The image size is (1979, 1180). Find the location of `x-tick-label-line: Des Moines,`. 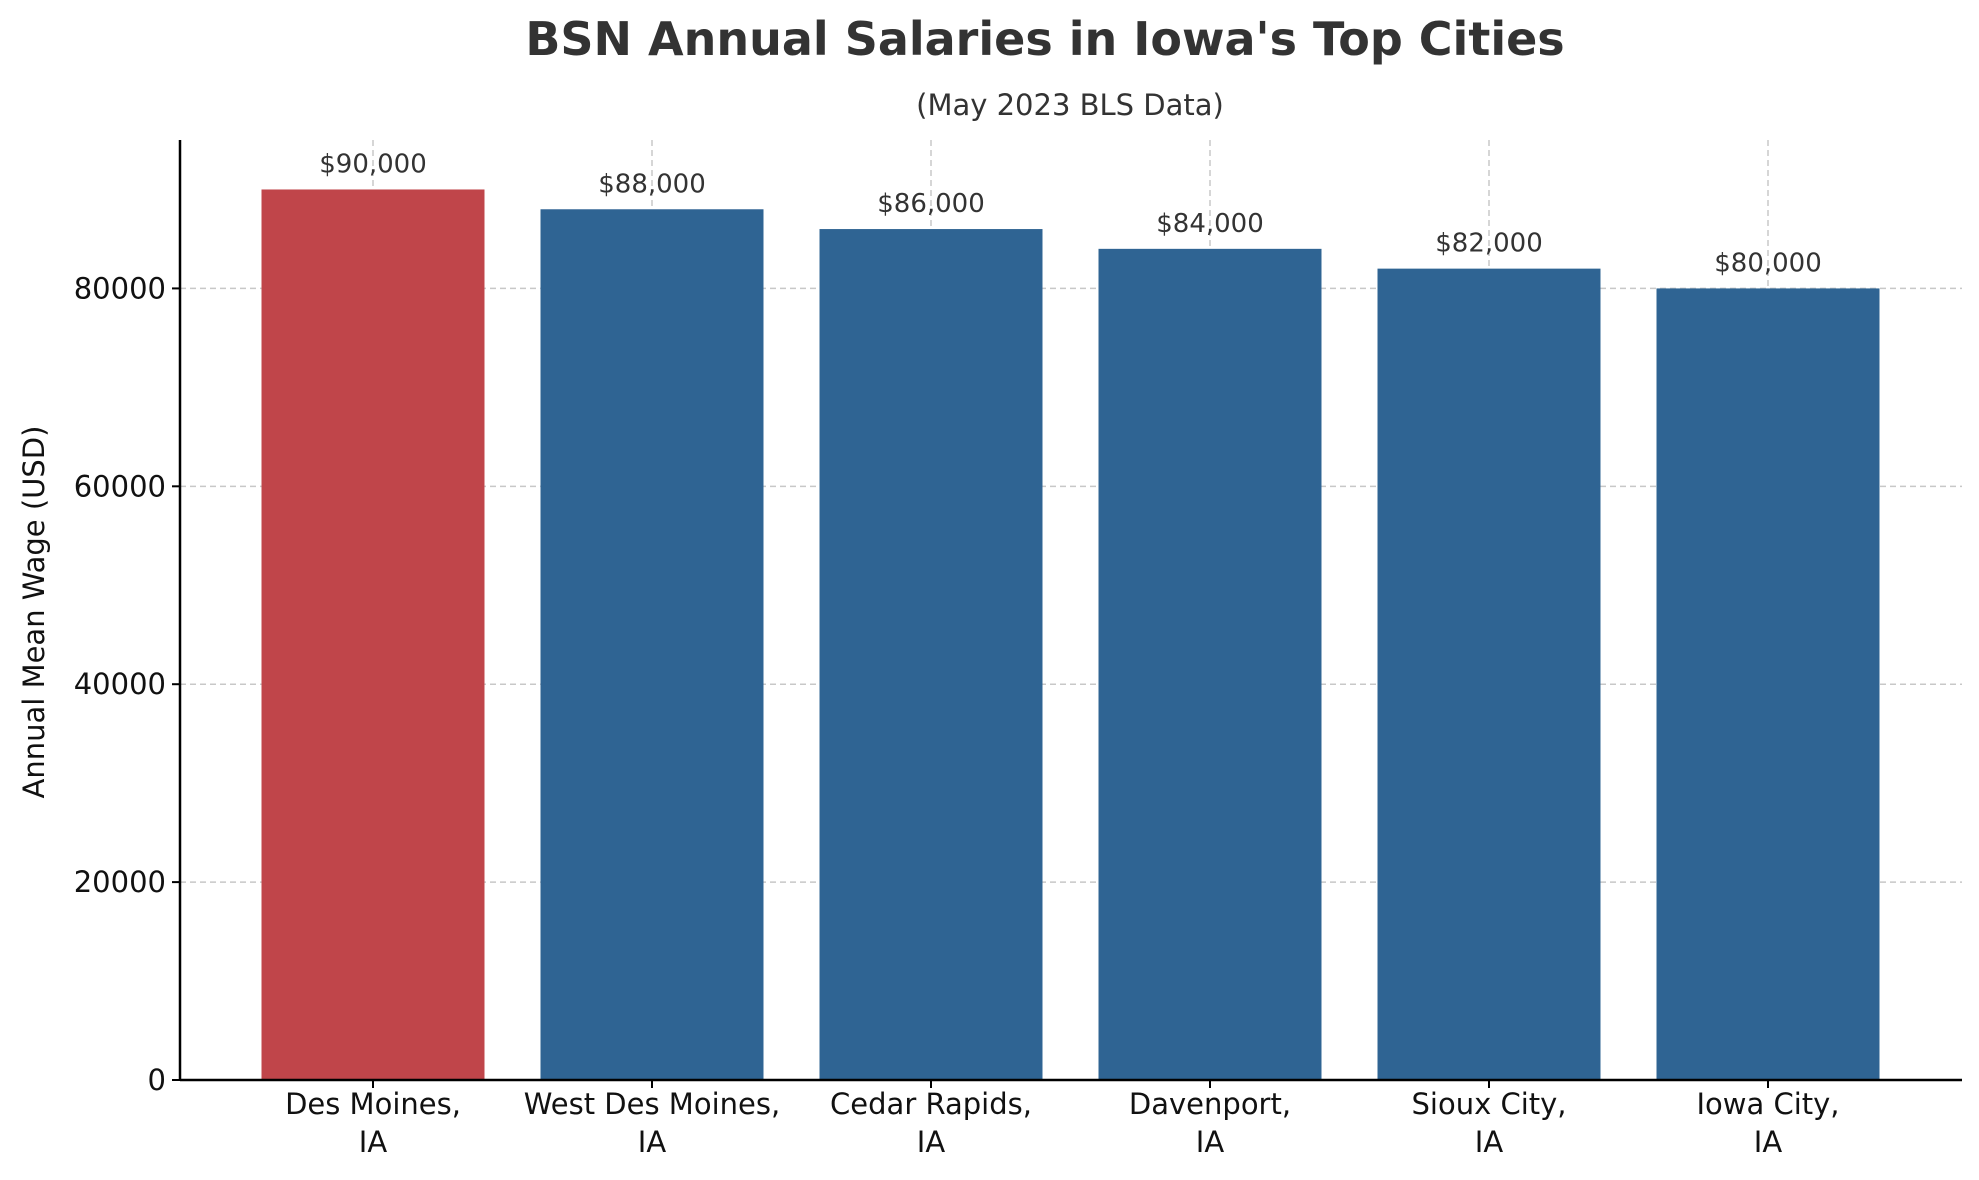

x-tick-label-line: Des Moines, is located at coordinates (373, 1104).